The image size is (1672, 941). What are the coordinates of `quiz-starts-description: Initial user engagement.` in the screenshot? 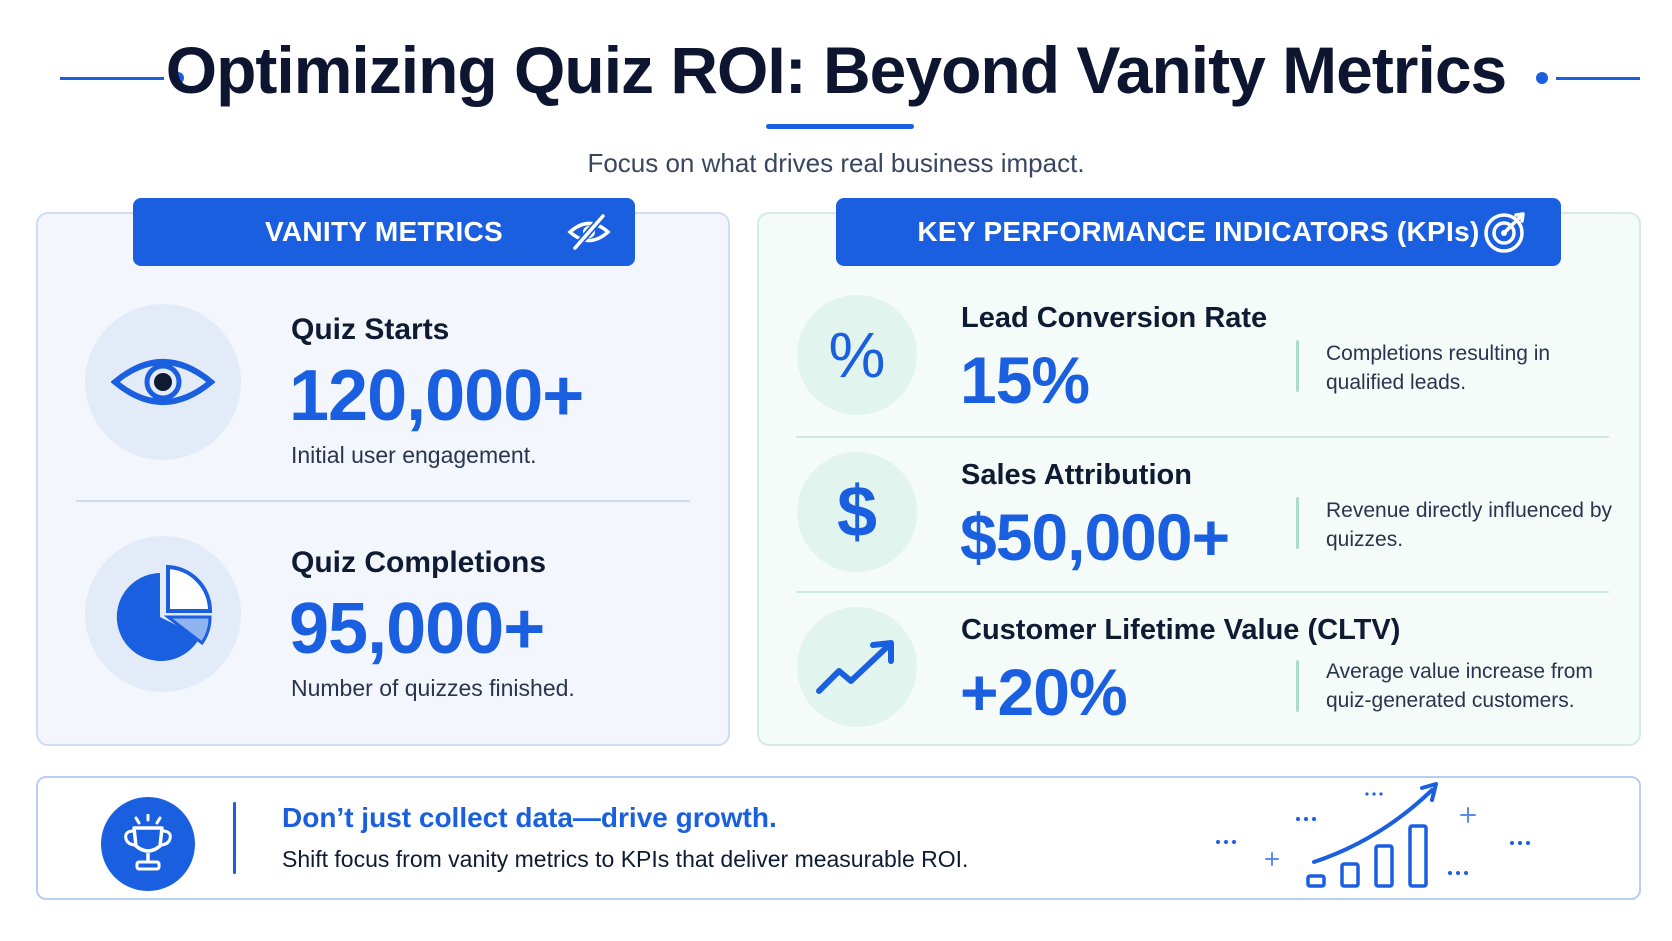 It's located at (414, 455).